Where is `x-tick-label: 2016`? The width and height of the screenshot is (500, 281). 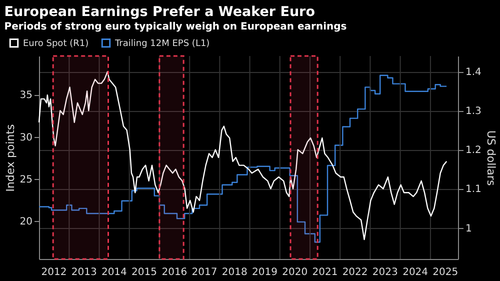 x-tick-label: 2016 is located at coordinates (175, 272).